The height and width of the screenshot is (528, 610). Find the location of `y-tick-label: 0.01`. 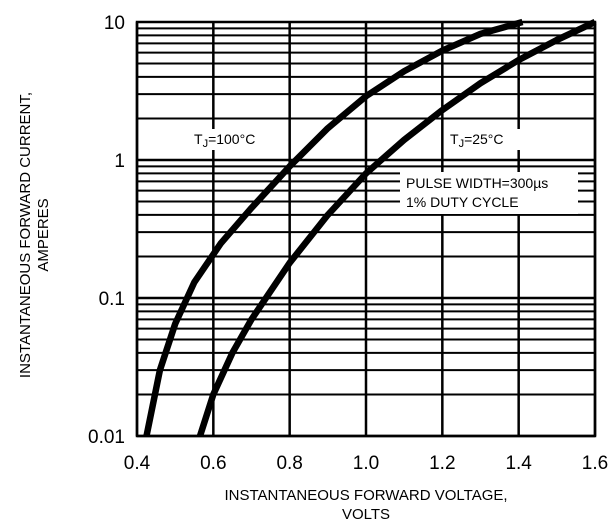

y-tick-label: 0.01 is located at coordinates (106, 437).